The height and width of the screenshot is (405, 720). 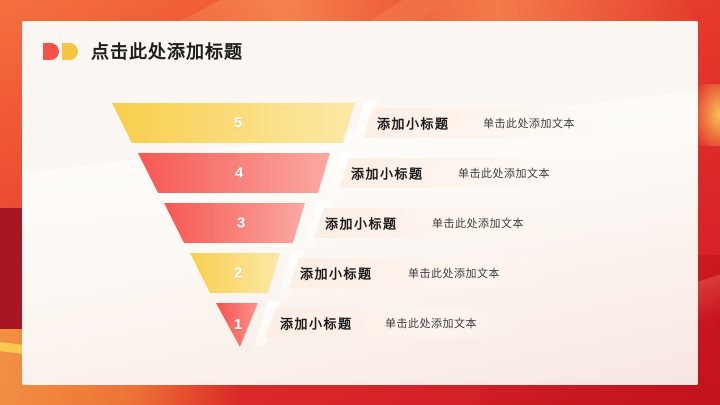 I want to click on funnel-text-3: 单击此处添加文本, so click(x=478, y=224).